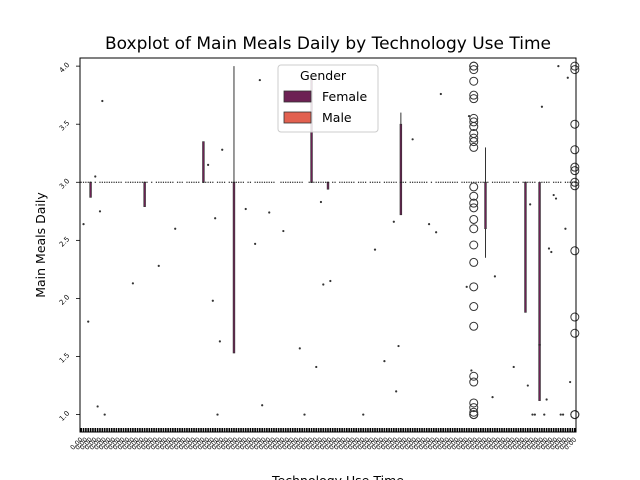 The height and width of the screenshot is (480, 640). What do you see at coordinates (328, 98) in the screenshot?
I see `legend: Gender Female Male` at bounding box center [328, 98].